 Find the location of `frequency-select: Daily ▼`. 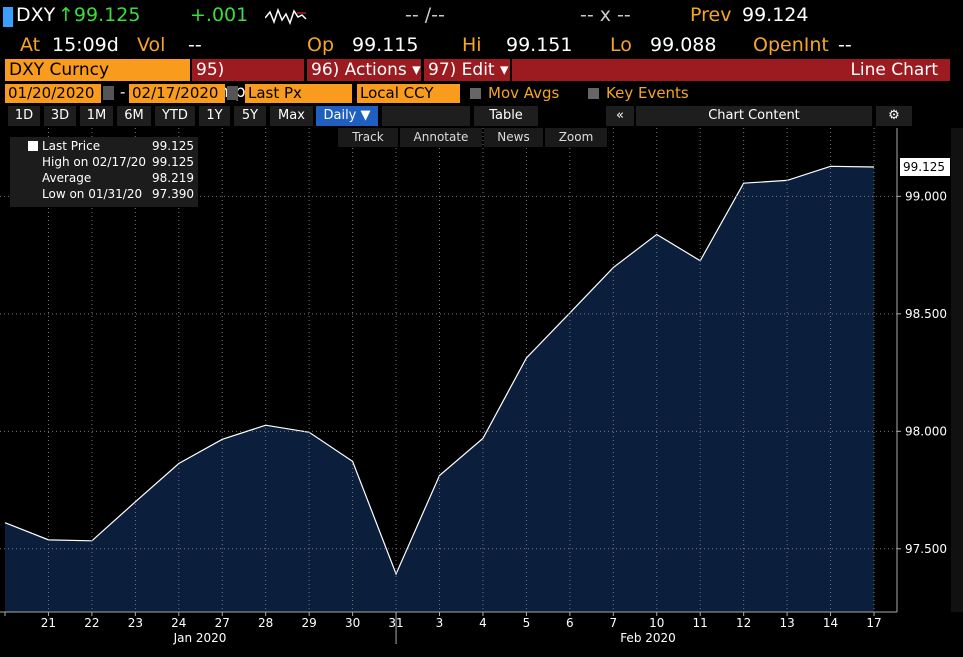

frequency-select: Daily ▼ is located at coordinates (347, 116).